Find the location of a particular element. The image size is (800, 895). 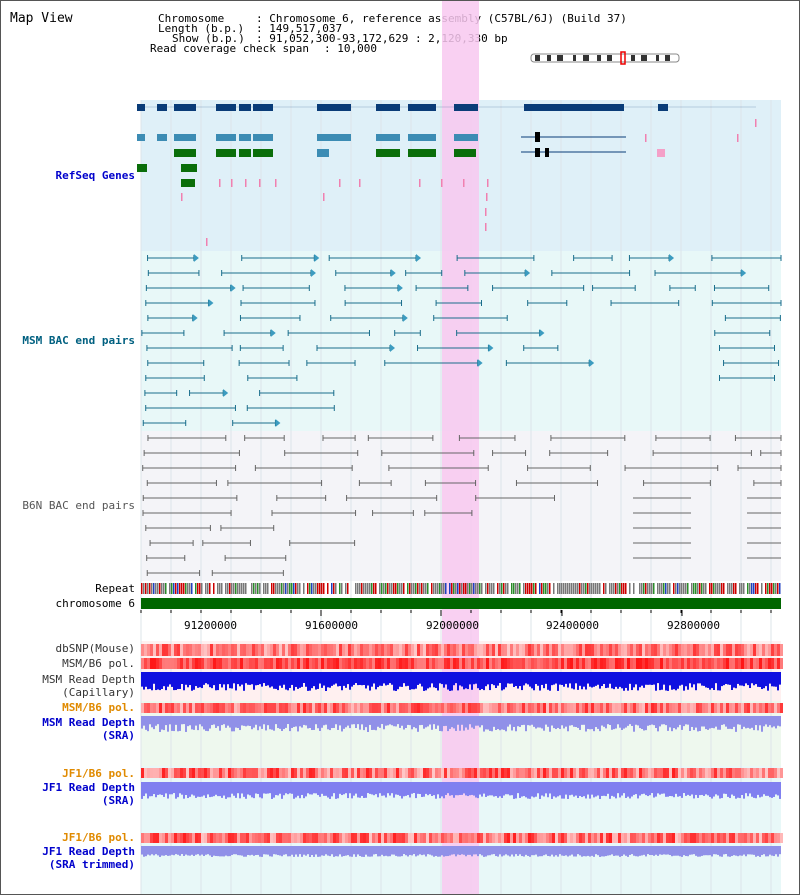

msm-b6-pol-label: MSM/B6 pol. is located at coordinates (98, 663).